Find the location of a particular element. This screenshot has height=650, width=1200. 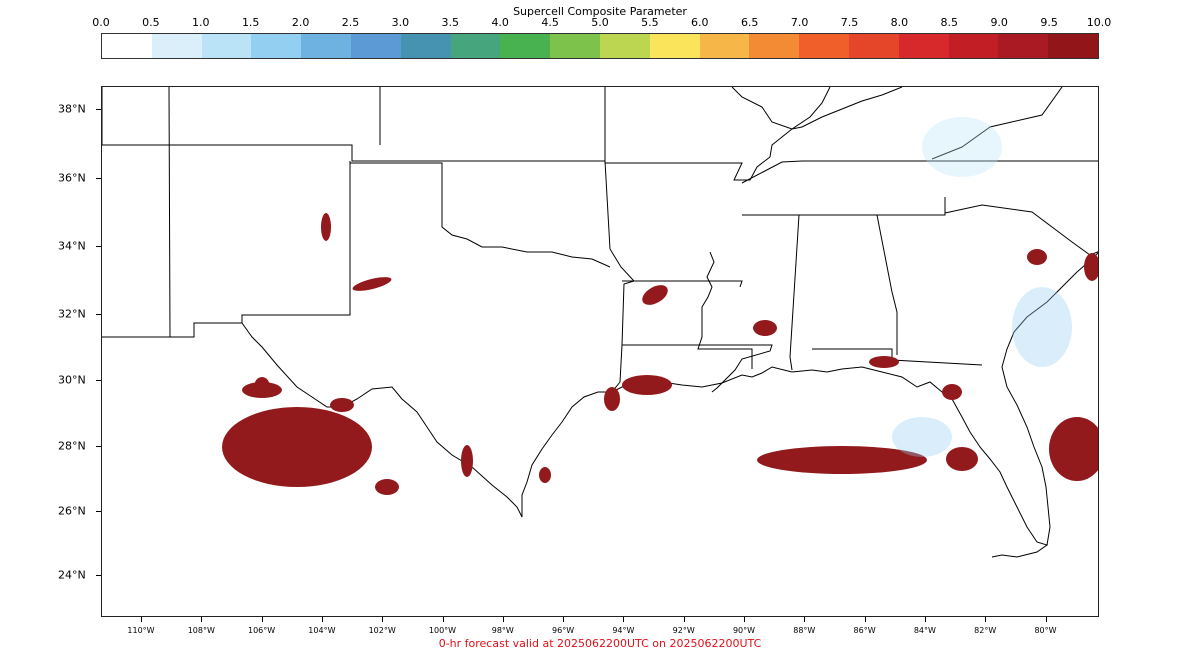

state-line-al-ga is located at coordinates (887, 284).